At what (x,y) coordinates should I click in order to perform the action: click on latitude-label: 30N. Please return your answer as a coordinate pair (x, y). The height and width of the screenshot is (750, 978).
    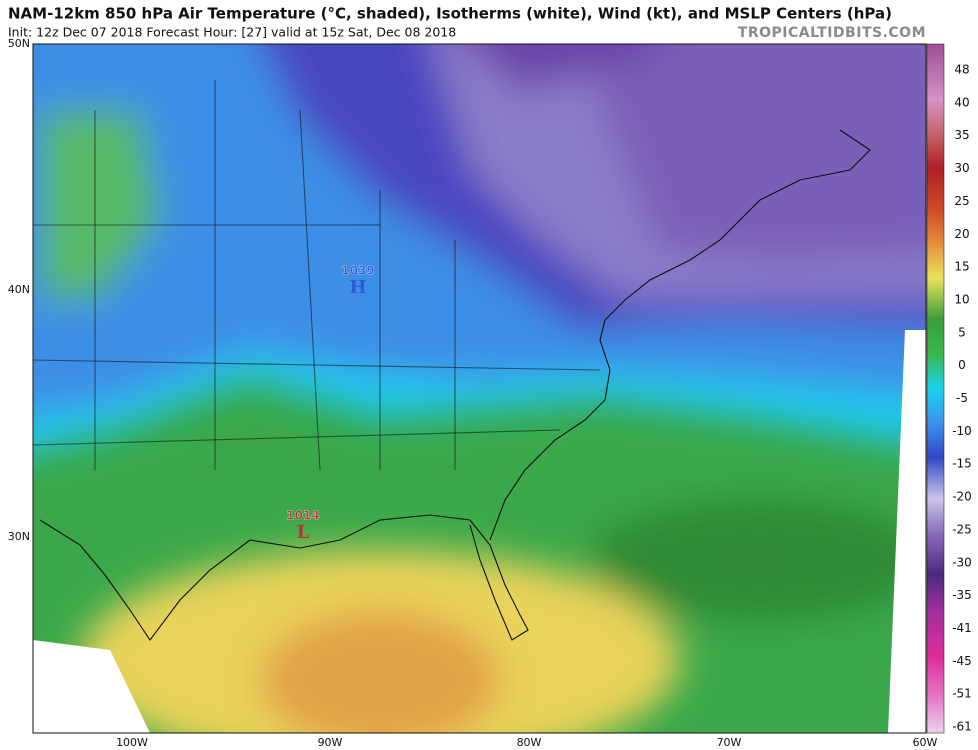
    Looking at the image, I should click on (19, 536).